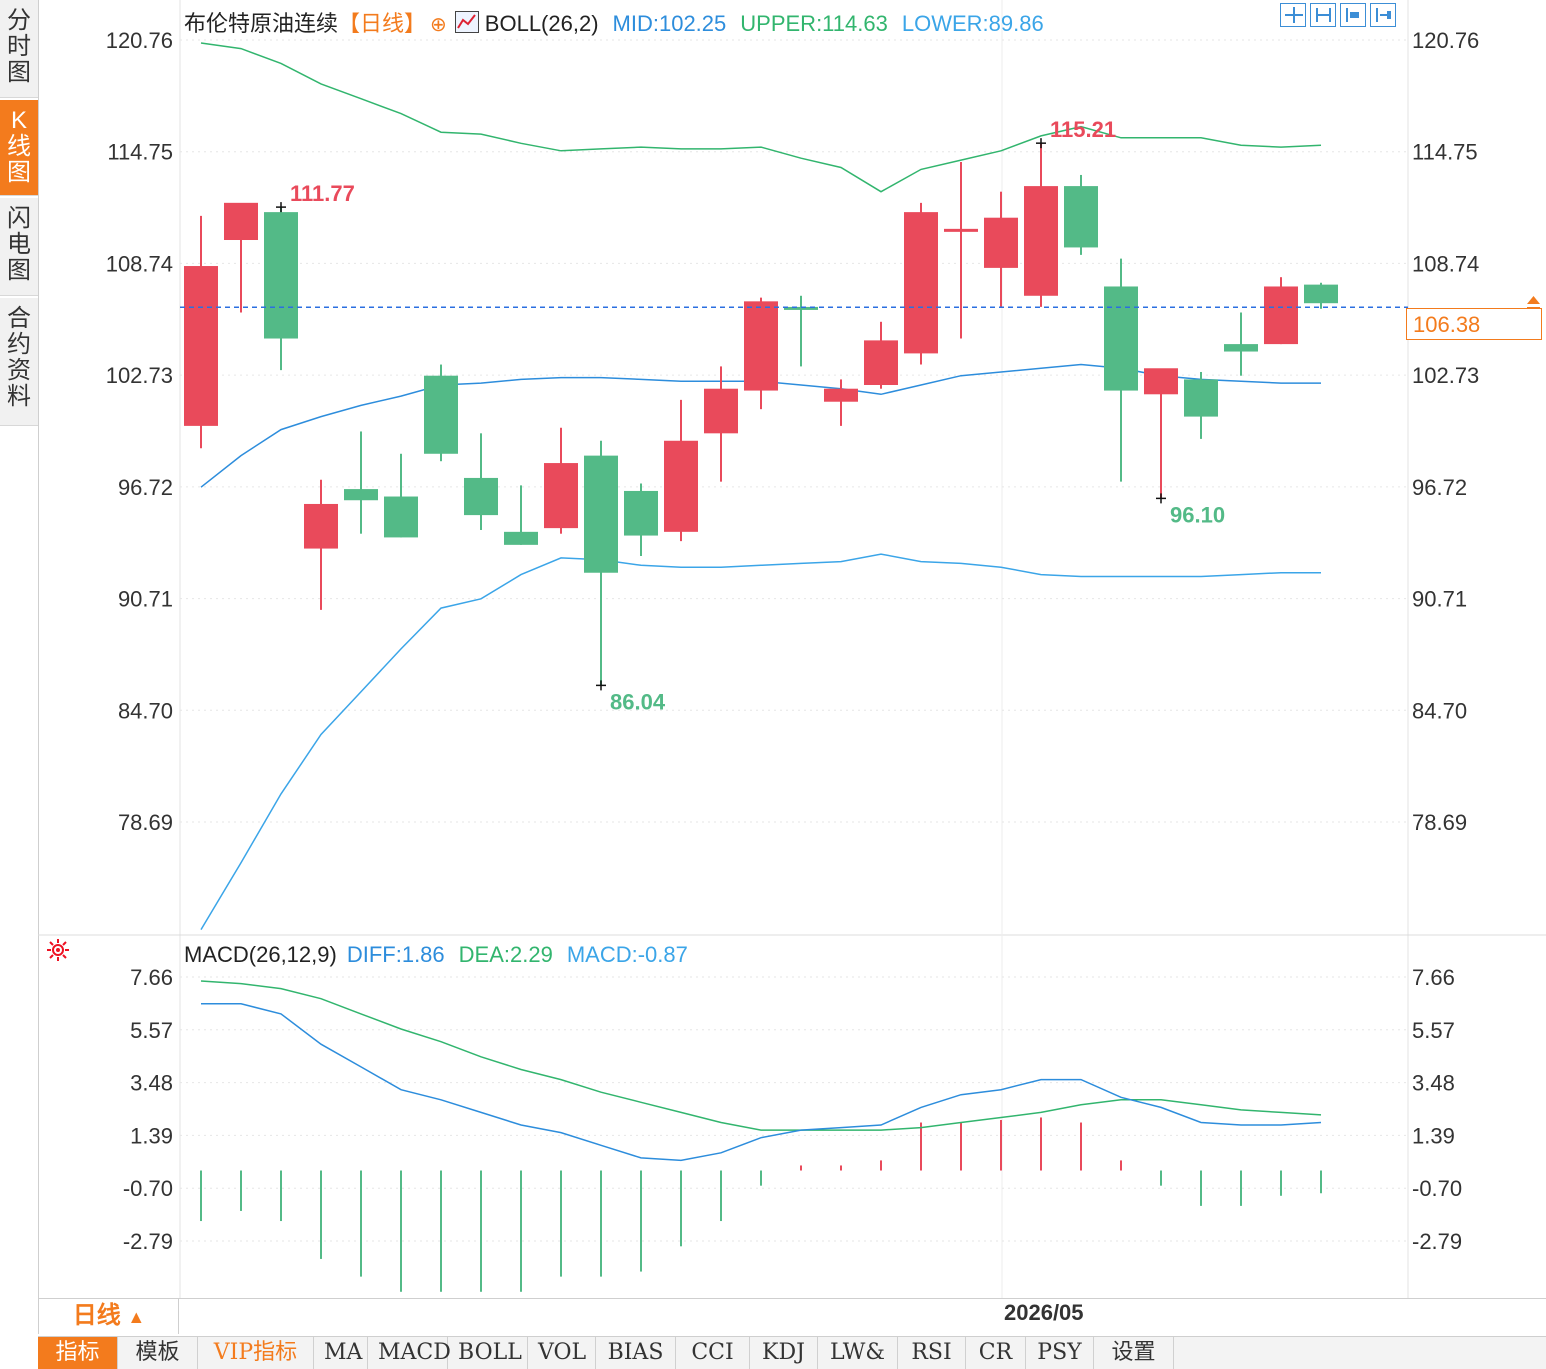 The height and width of the screenshot is (1369, 1546). What do you see at coordinates (1439, 599) in the screenshot?
I see `price-tick-right: 90.71` at bounding box center [1439, 599].